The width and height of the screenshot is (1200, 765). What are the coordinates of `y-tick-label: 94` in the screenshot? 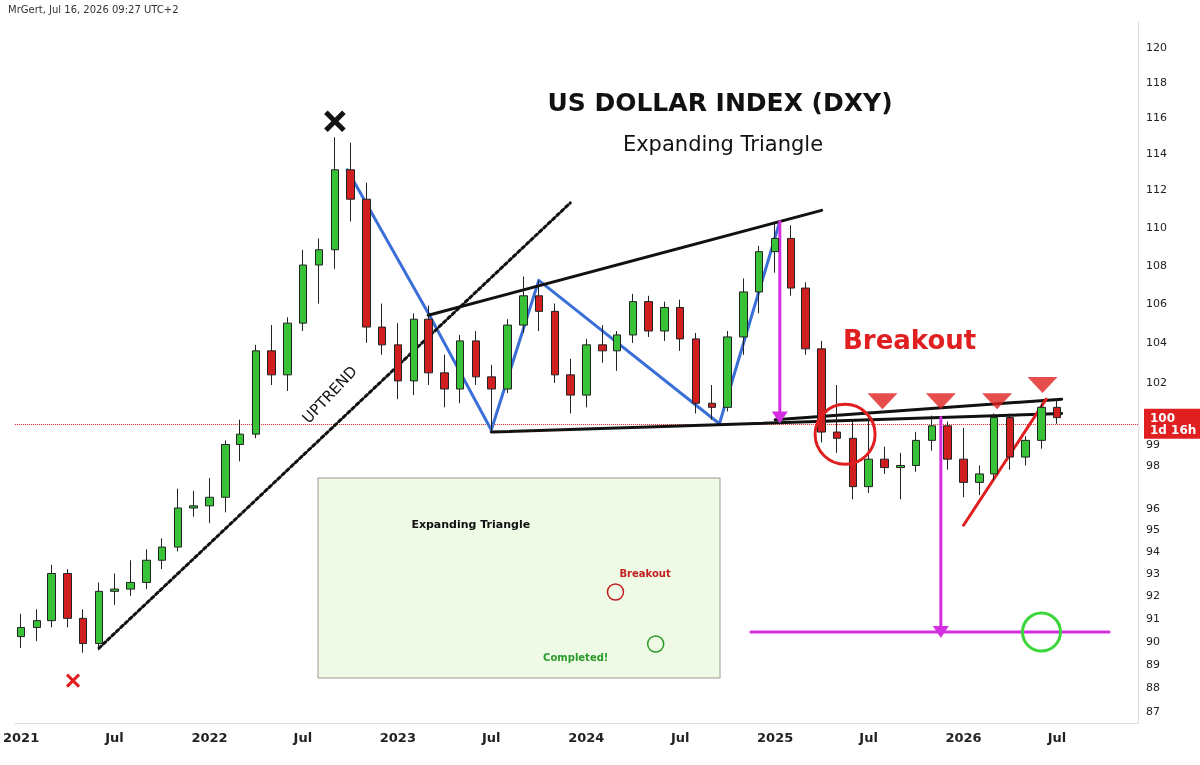 It's located at (1153, 551).